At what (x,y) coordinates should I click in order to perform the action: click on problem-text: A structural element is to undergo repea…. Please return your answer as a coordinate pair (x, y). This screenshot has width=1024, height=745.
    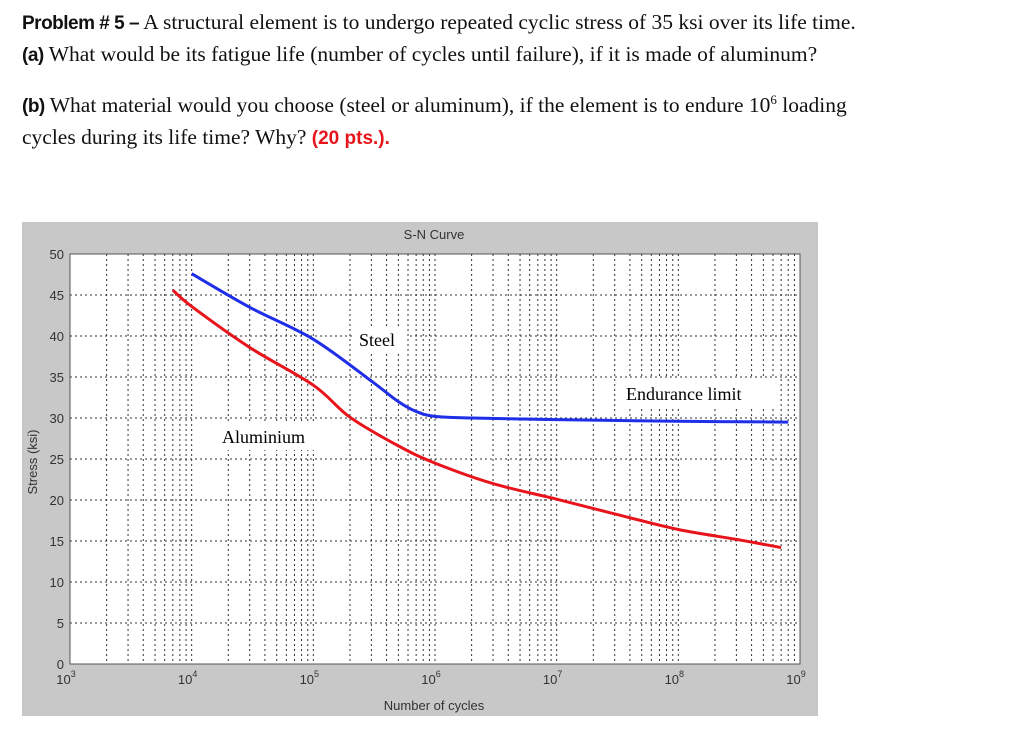
    Looking at the image, I should click on (497, 22).